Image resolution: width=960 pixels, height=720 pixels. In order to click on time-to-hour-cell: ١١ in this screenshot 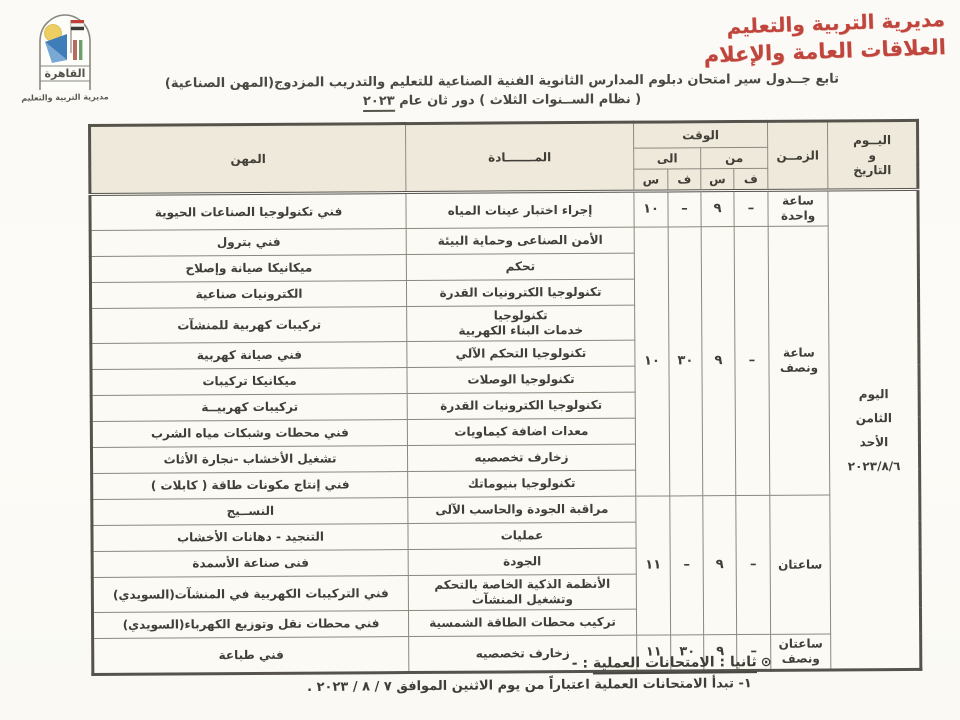, I will do `click(653, 565)`.